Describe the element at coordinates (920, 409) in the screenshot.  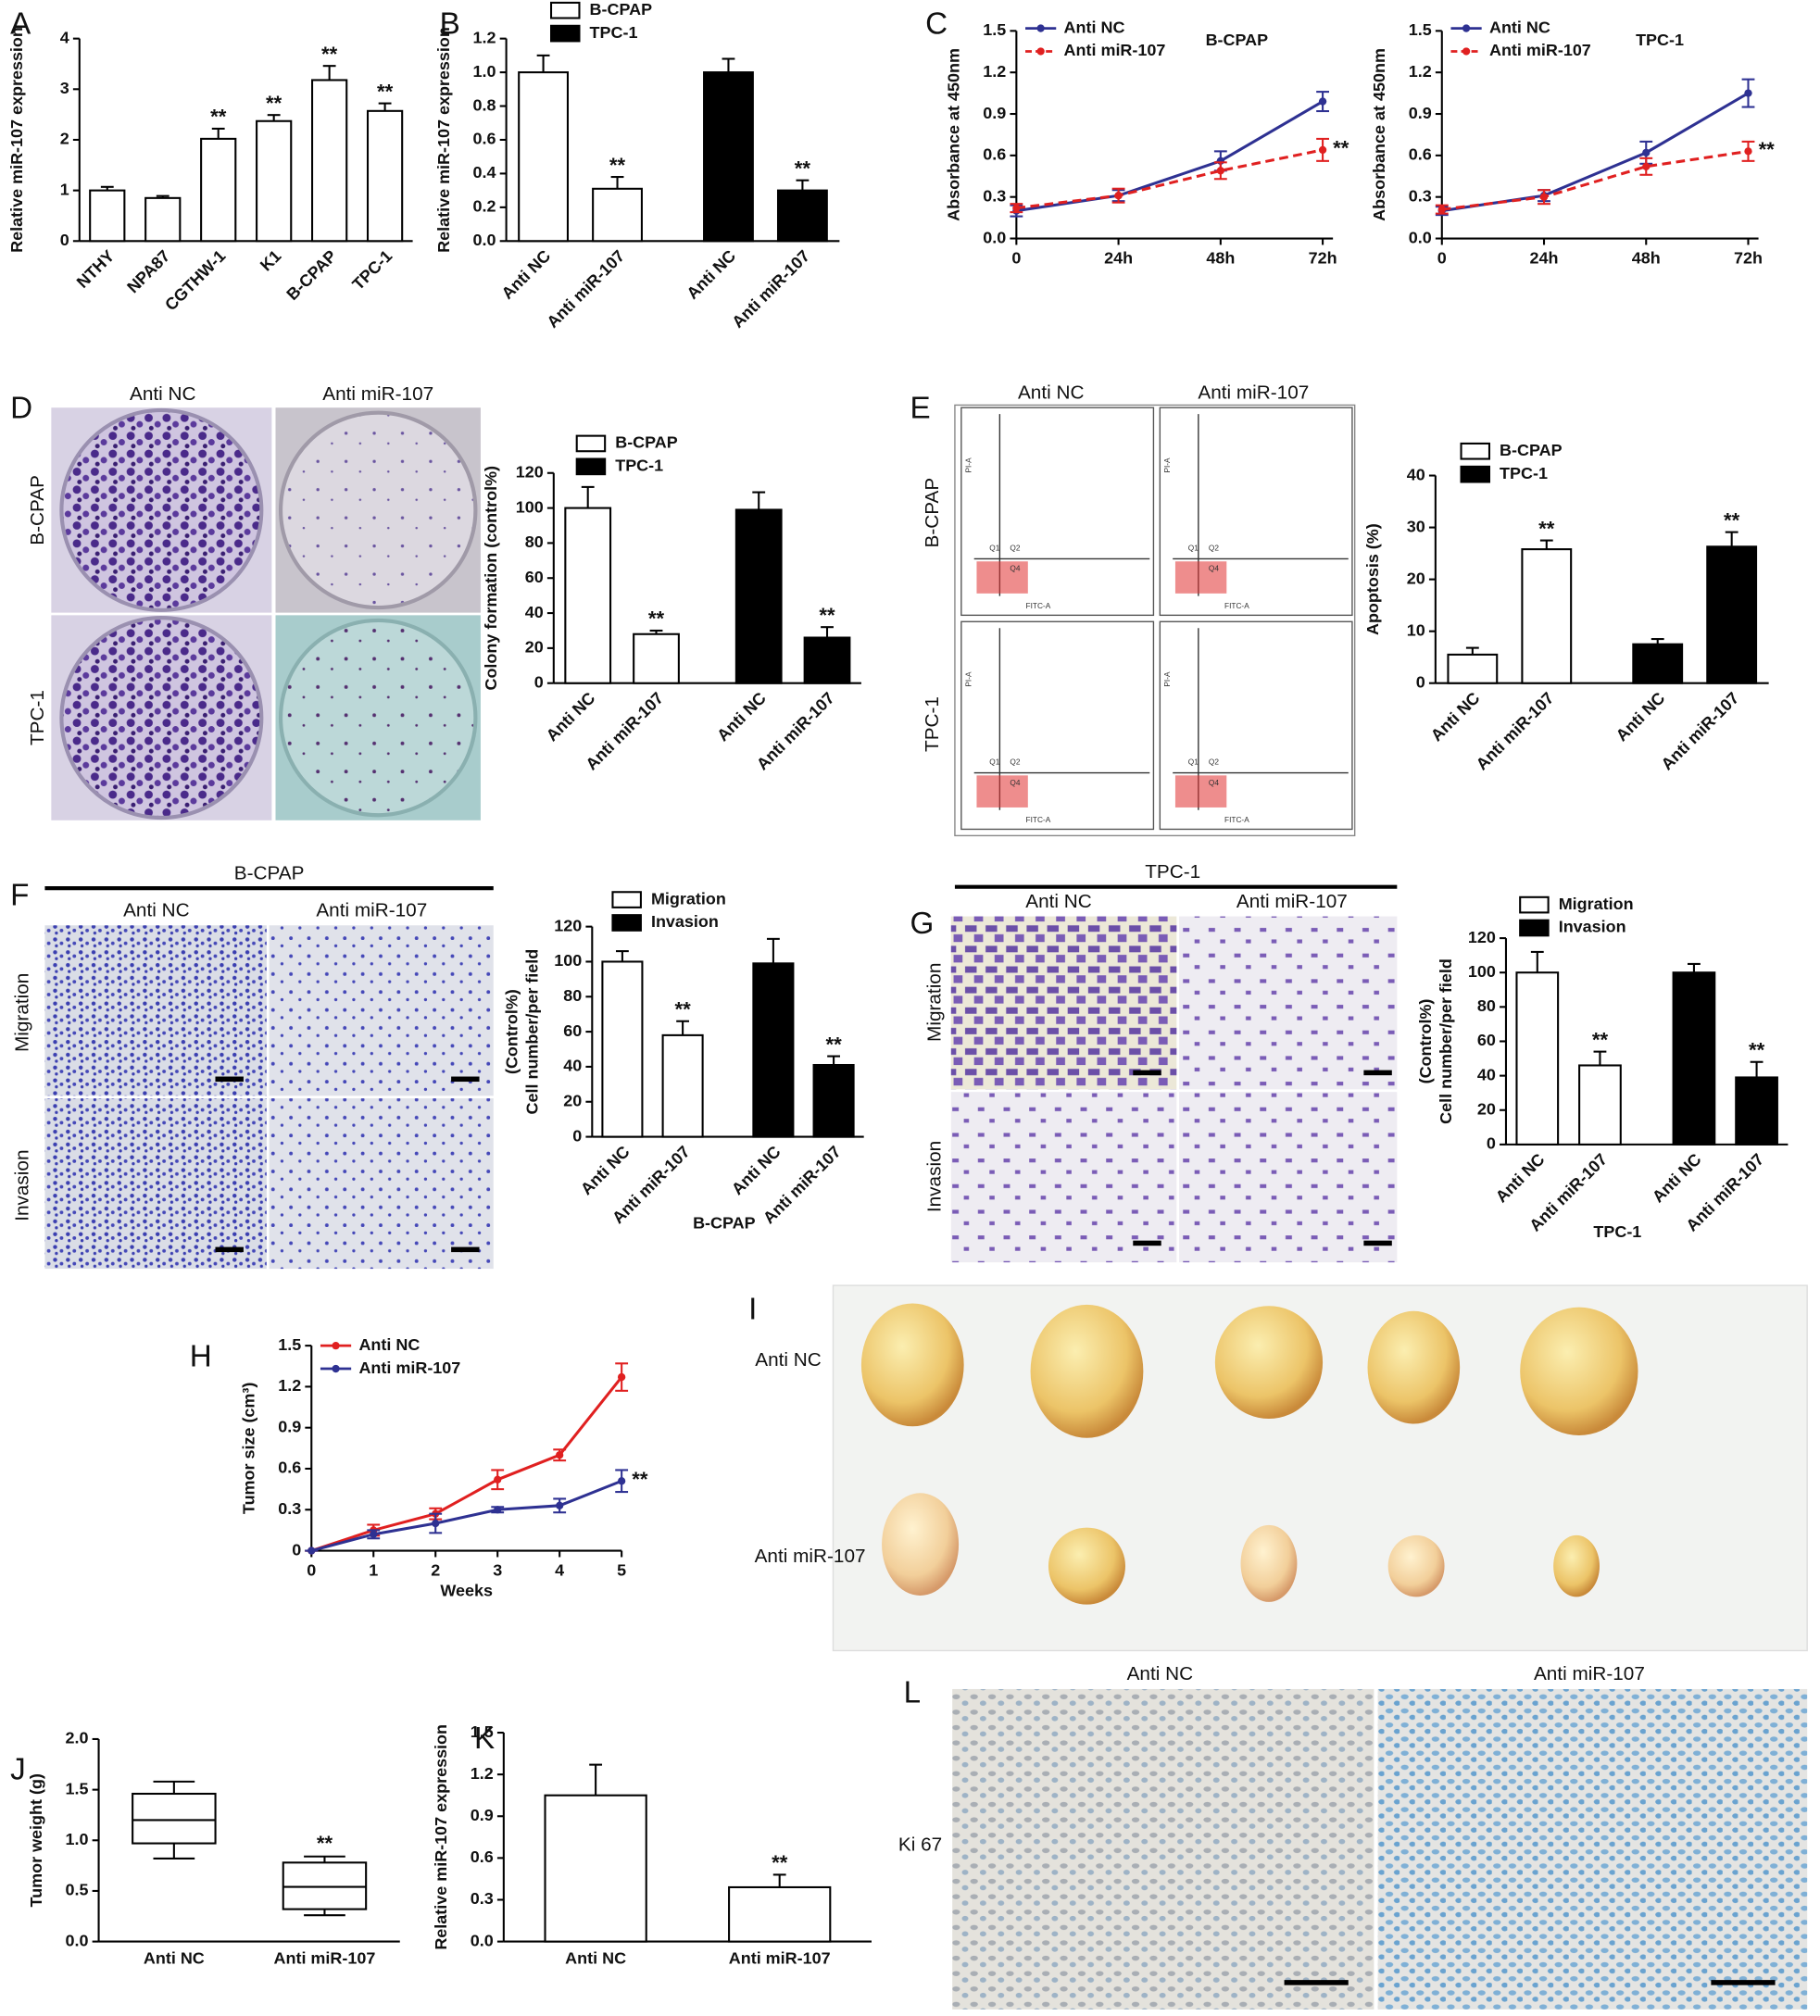
I see `panel-letter: E` at that location.